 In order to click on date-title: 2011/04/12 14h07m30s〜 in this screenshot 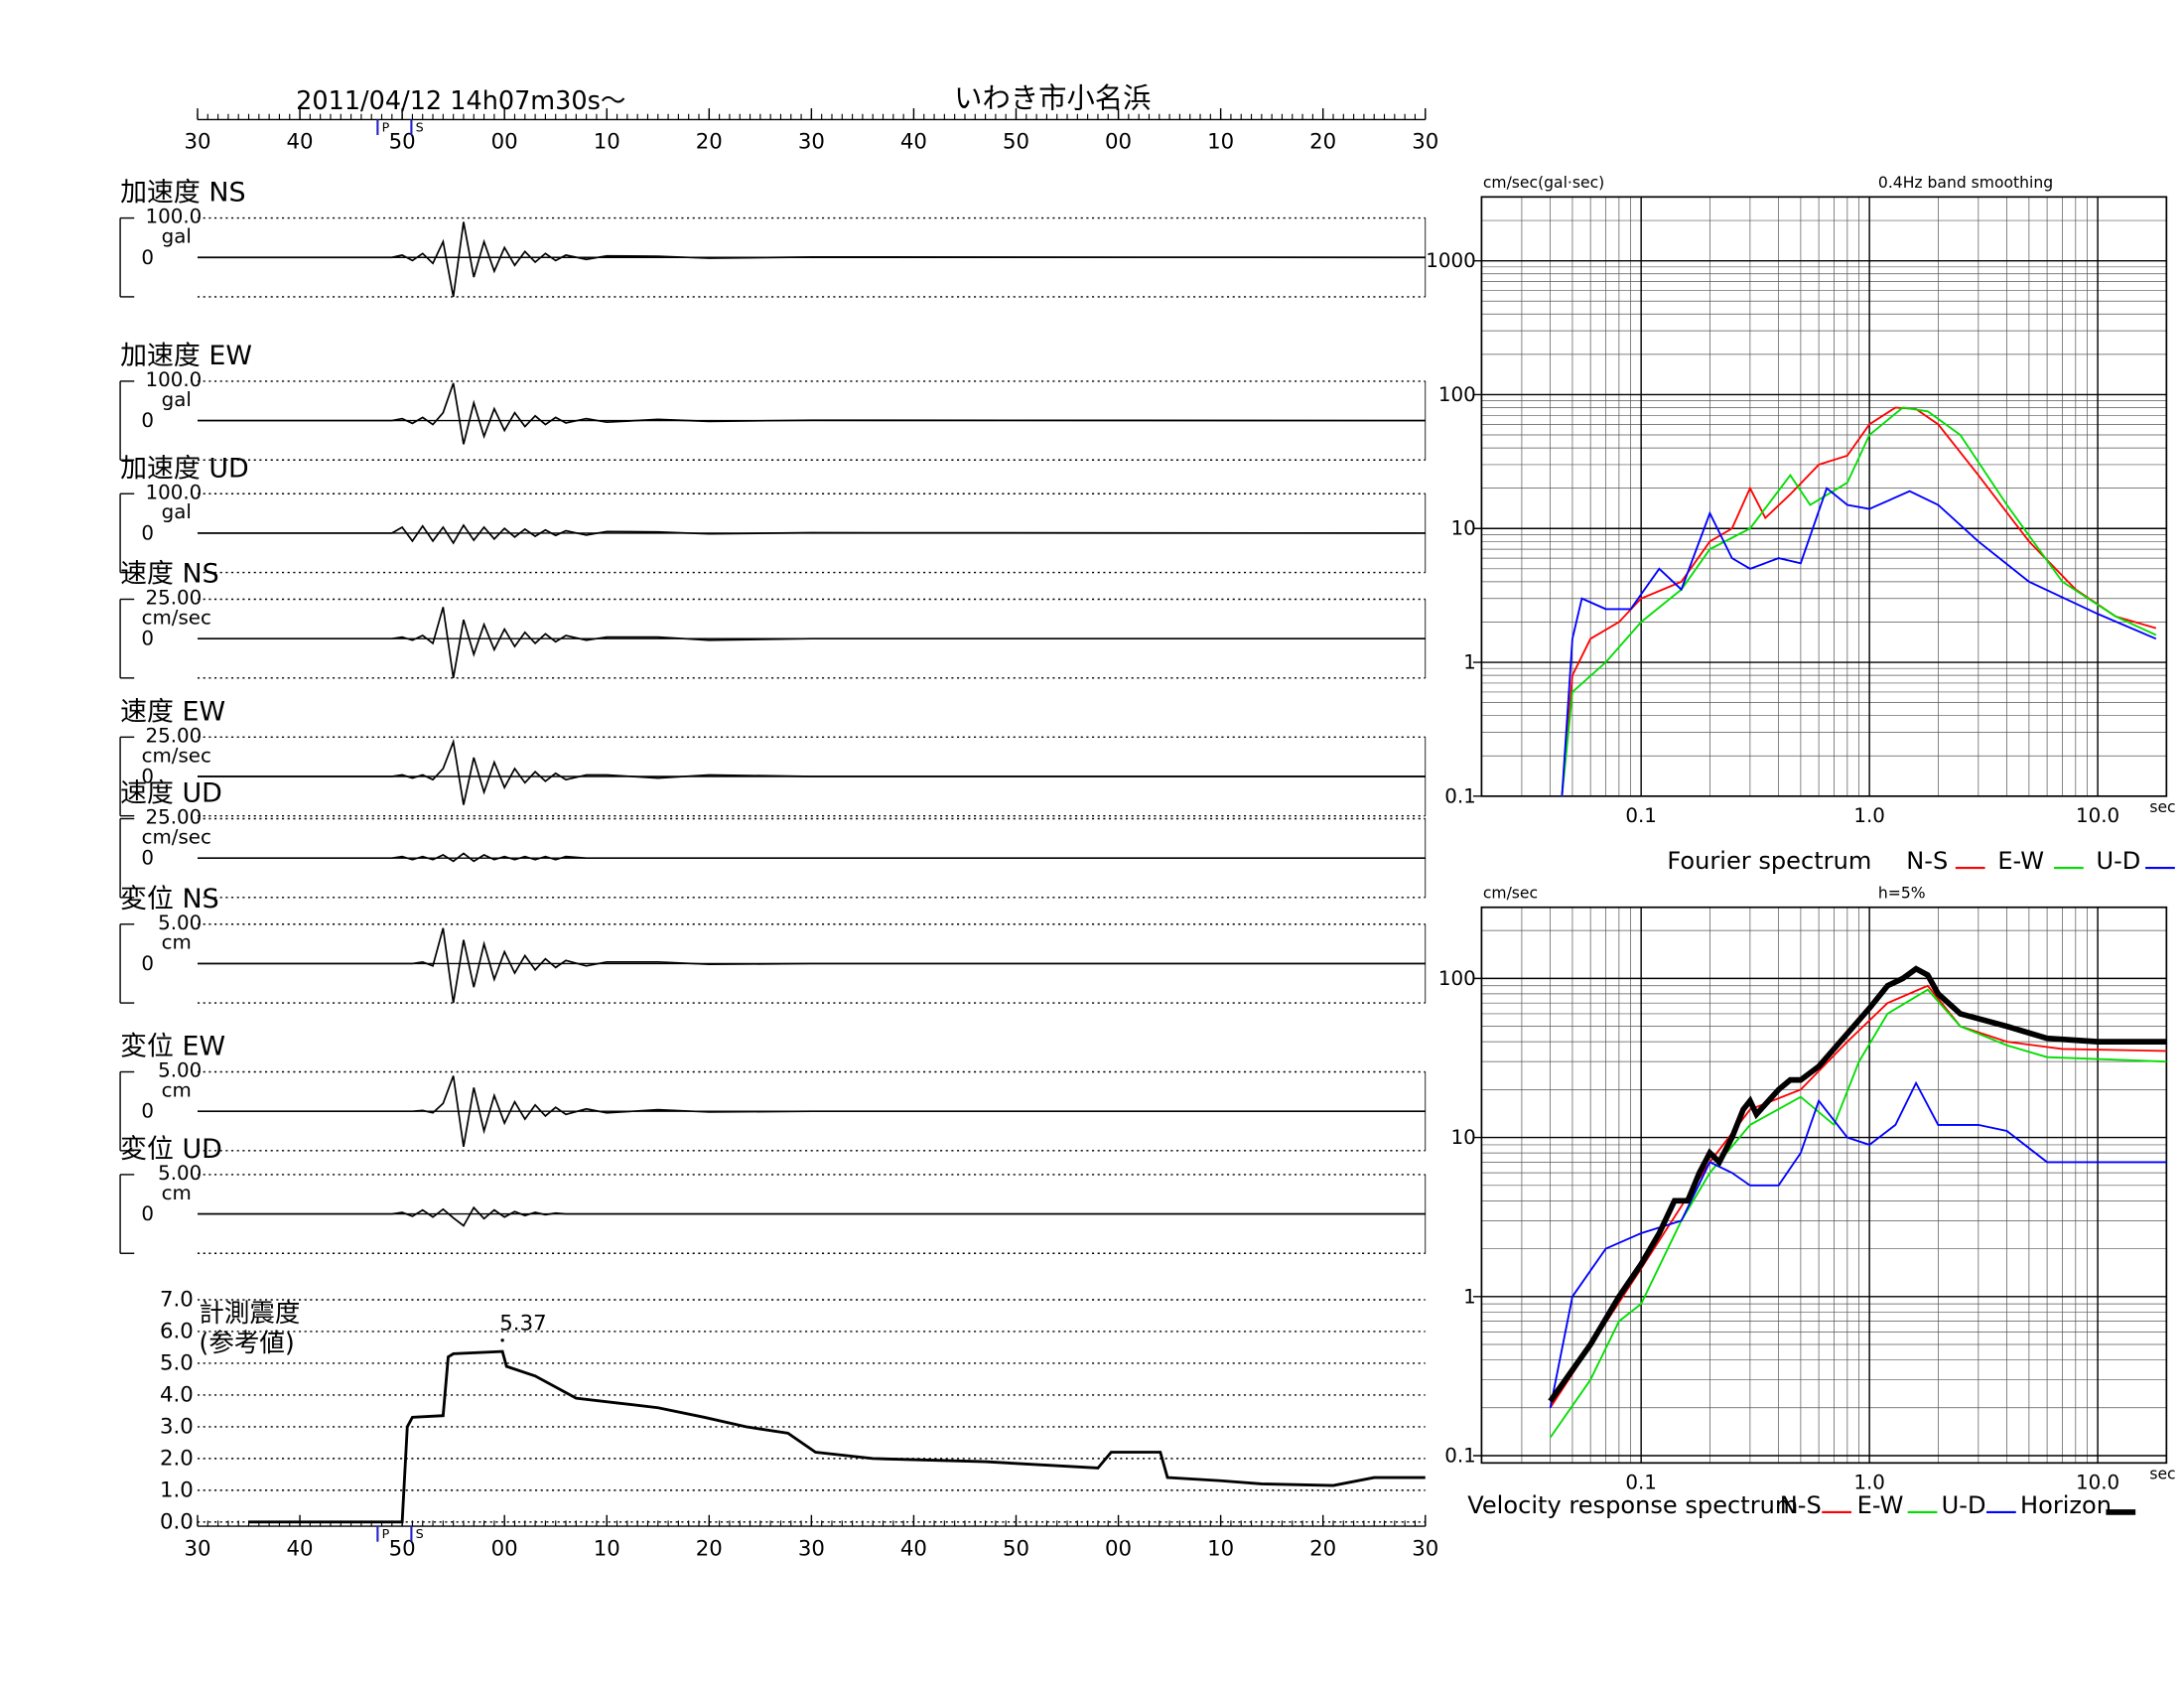, I will do `click(460, 101)`.